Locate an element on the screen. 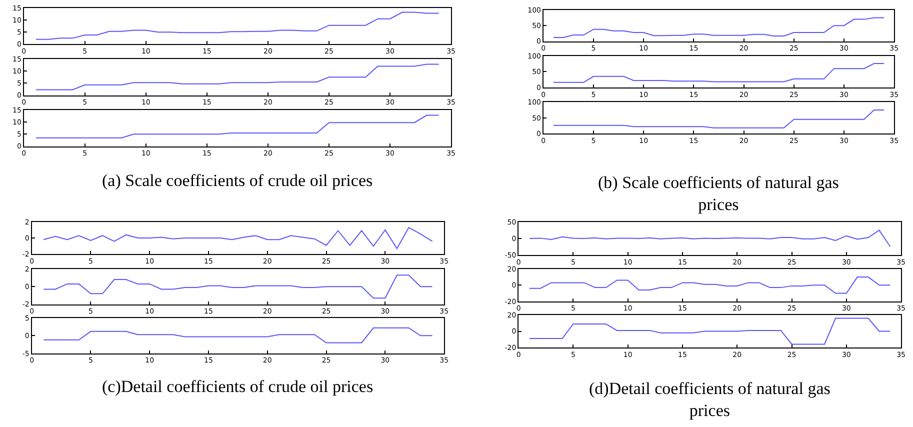 This screenshot has height=427, width=913. text: (a) Scale coefficients of crude oil prices is located at coordinates (237, 180).